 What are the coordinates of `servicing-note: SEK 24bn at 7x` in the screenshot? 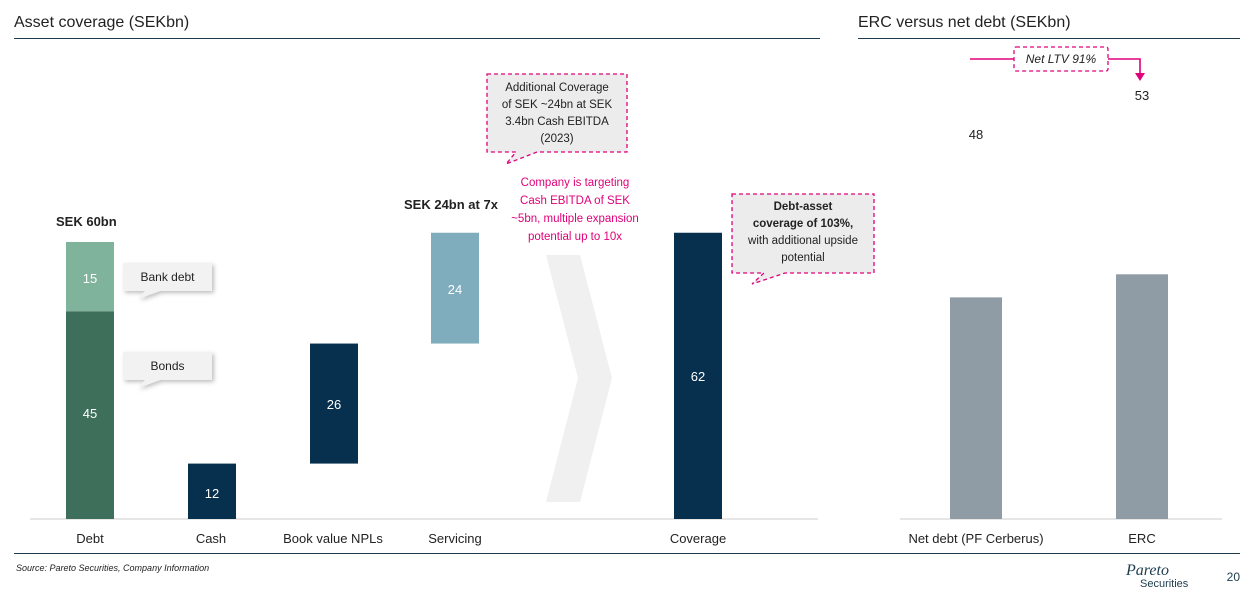 It's located at (451, 204).